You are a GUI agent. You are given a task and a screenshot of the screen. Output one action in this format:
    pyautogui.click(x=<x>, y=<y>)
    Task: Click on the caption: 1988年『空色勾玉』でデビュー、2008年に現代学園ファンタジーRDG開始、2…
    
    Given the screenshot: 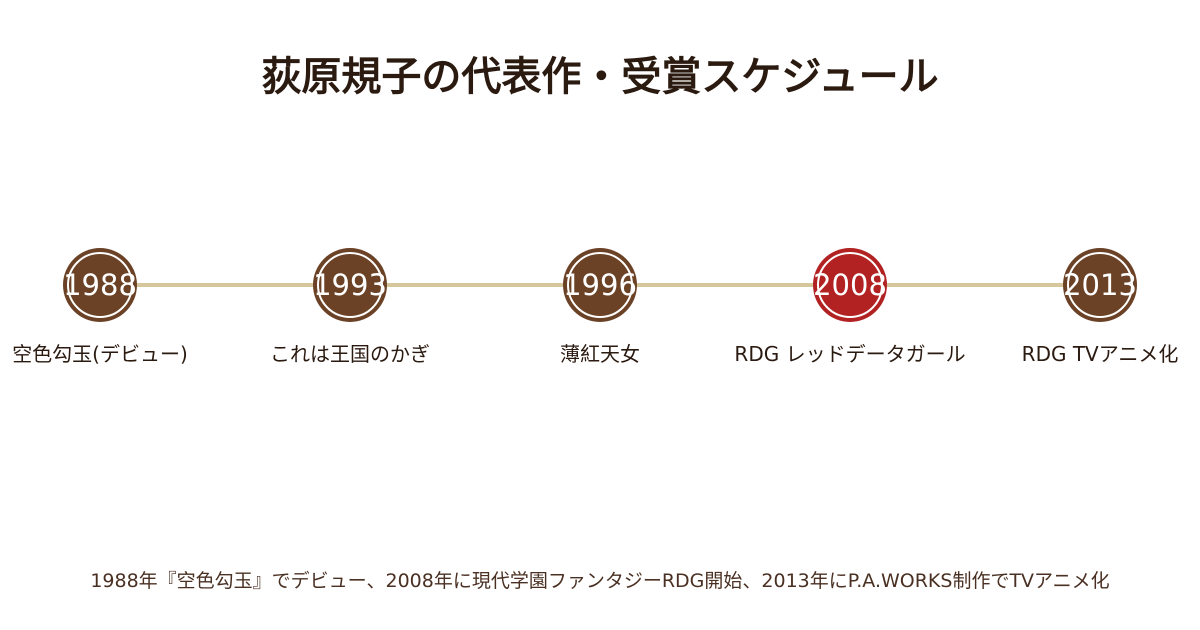 What is the action you would take?
    pyautogui.click(x=600, y=581)
    